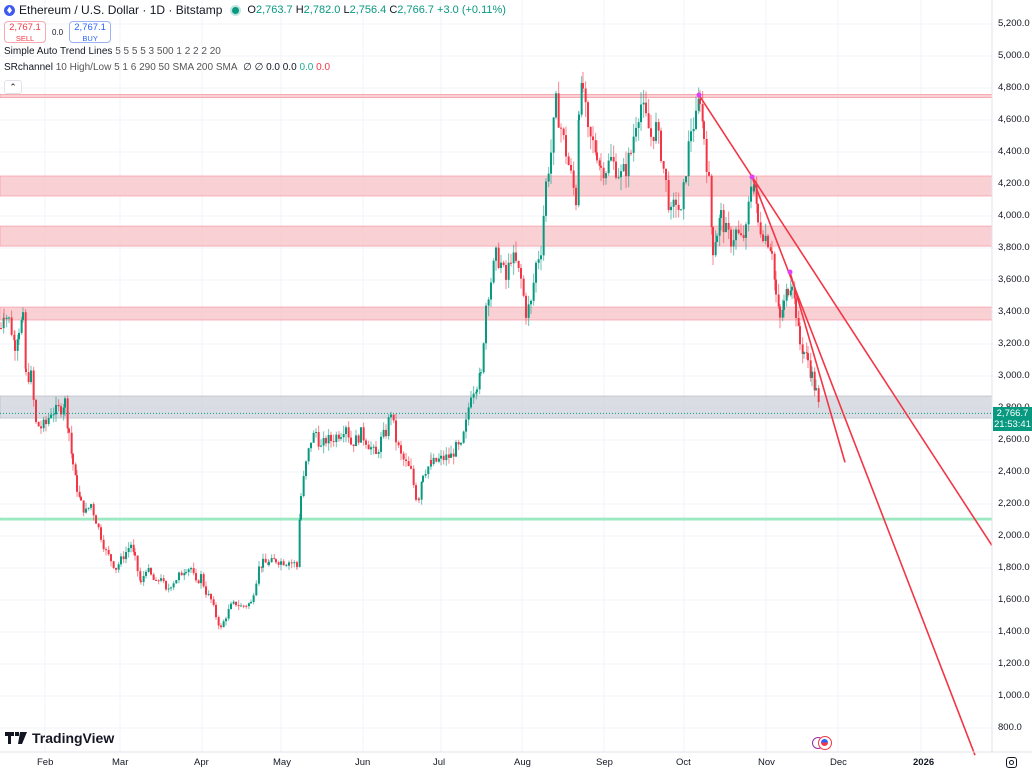 The image size is (1032, 777). Describe the element at coordinates (1014, 151) in the screenshot. I see `price-tick-label: 4,400.0` at that location.